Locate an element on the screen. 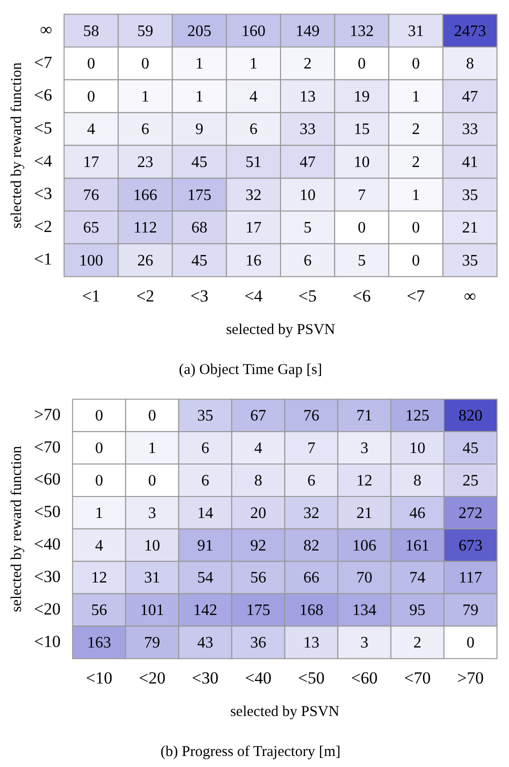  data-label: 15 is located at coordinates (362, 129).